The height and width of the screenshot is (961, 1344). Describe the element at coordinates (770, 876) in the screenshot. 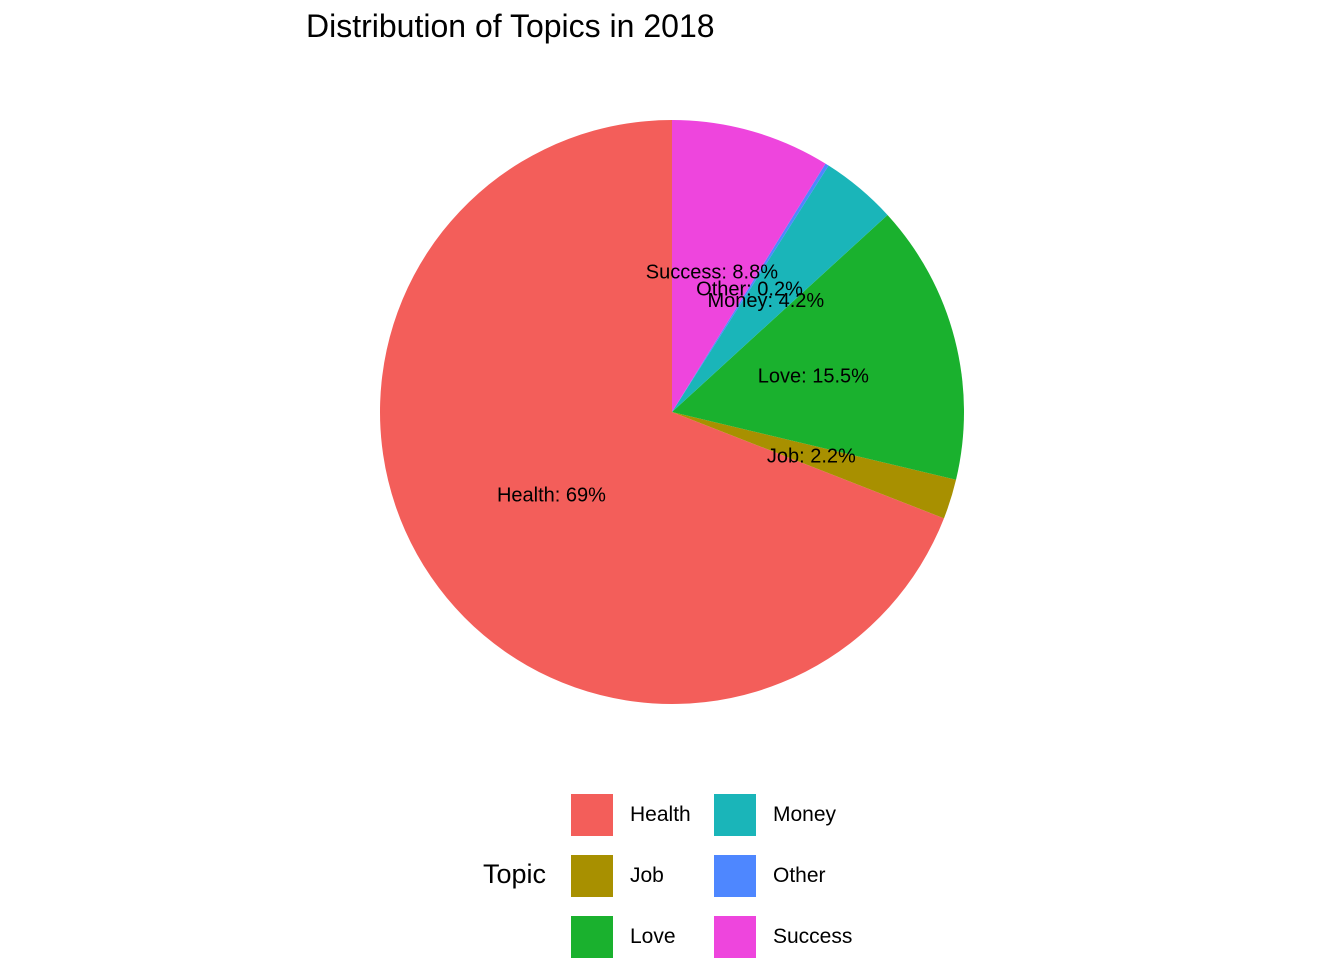

I see `legend-item-other: Other` at that location.